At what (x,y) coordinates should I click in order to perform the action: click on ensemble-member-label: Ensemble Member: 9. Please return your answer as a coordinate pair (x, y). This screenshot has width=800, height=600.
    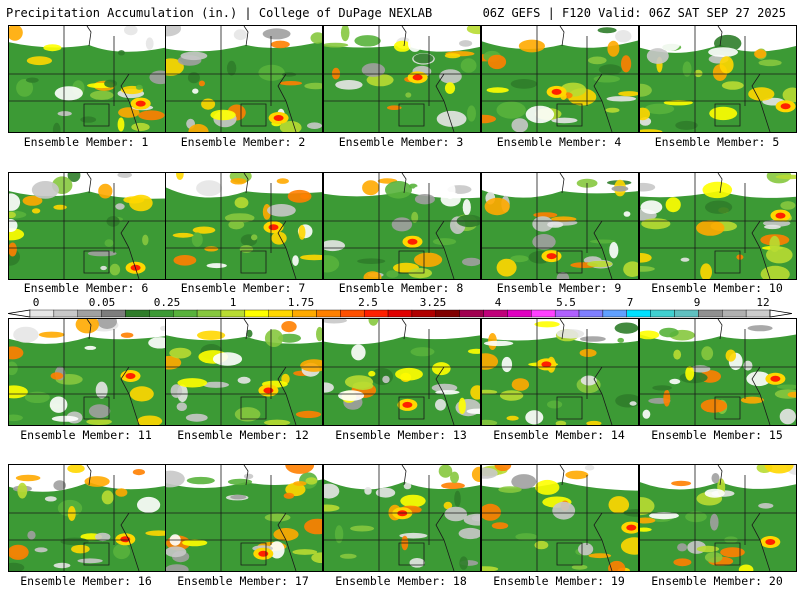
    Looking at the image, I should click on (559, 288).